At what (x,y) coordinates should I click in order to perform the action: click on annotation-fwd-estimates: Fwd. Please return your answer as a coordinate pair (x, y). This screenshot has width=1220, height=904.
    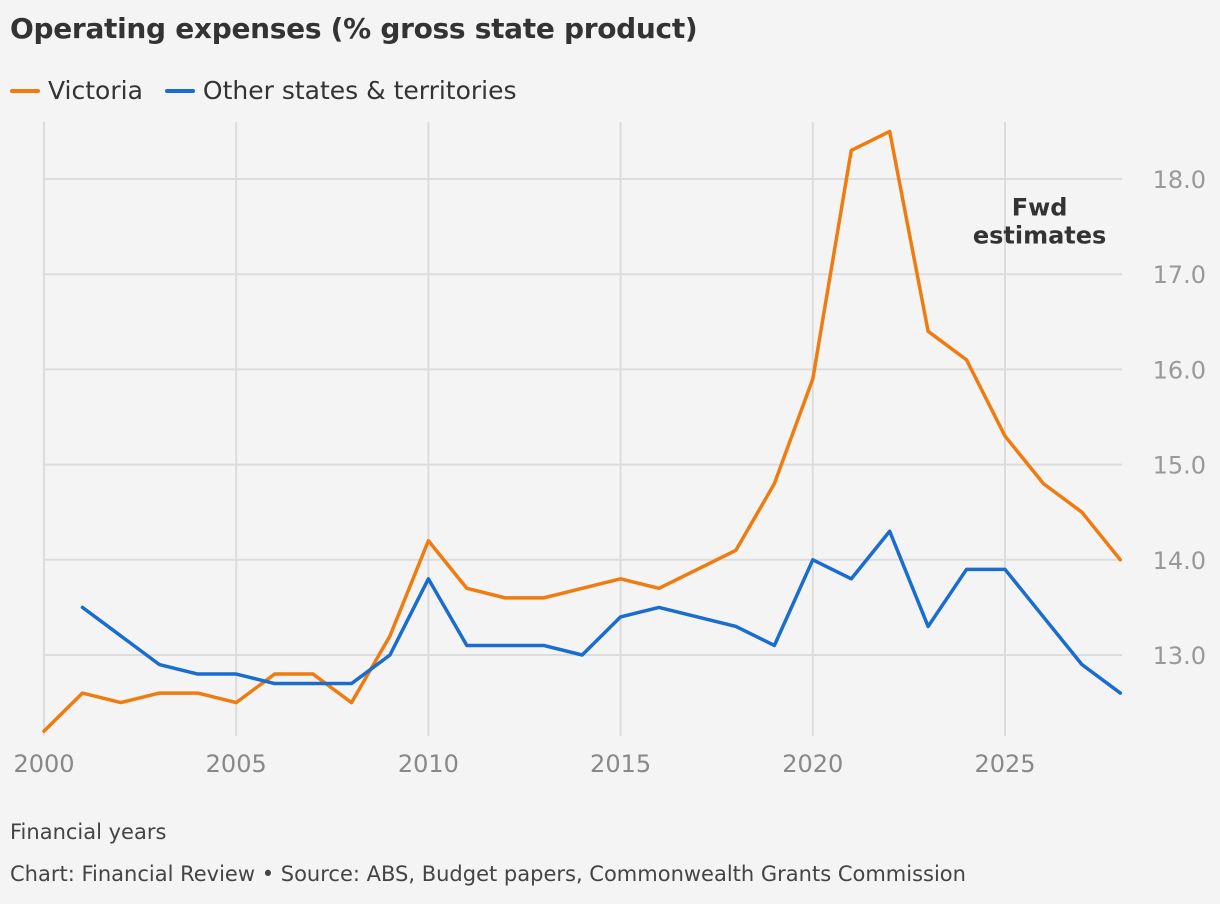
    Looking at the image, I should click on (1040, 208).